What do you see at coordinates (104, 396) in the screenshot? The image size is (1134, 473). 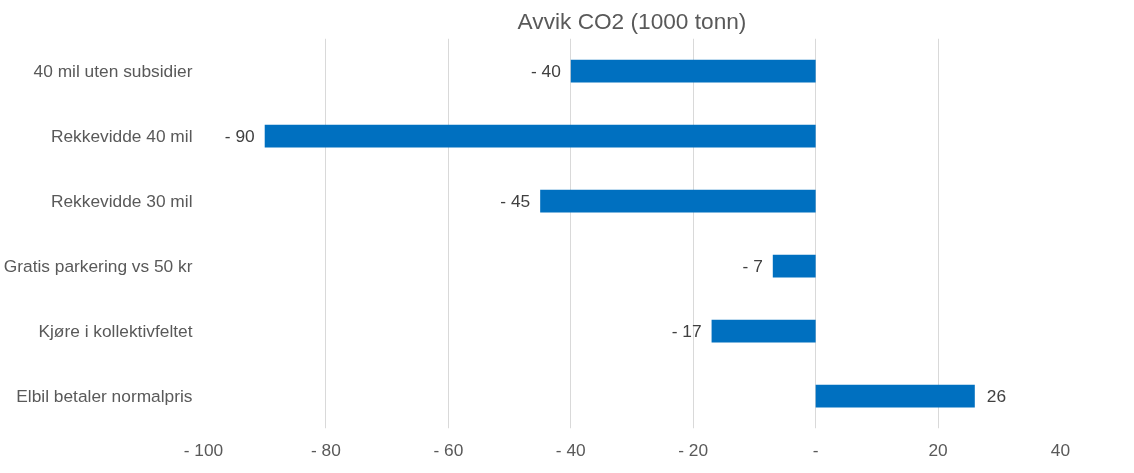 I see `y-tick-label: Elbil betaler normalpris` at bounding box center [104, 396].